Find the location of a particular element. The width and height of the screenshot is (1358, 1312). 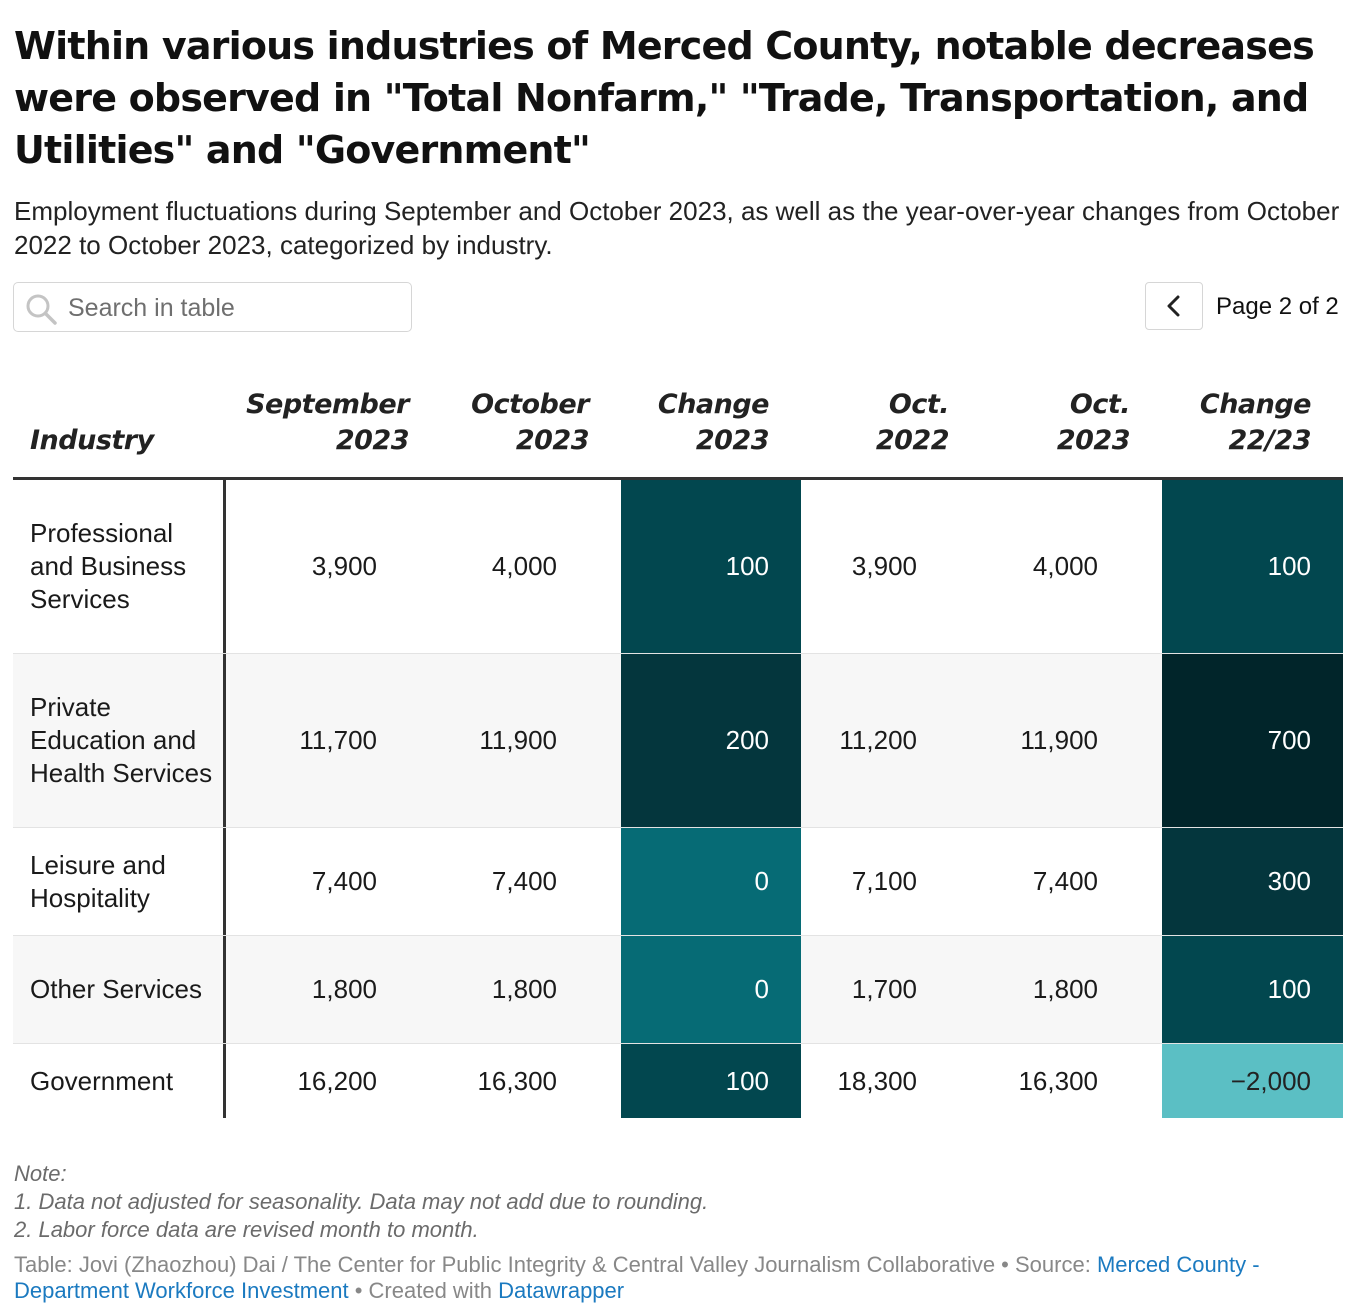

cell-september-2023: 16,200 is located at coordinates (337, 1080).